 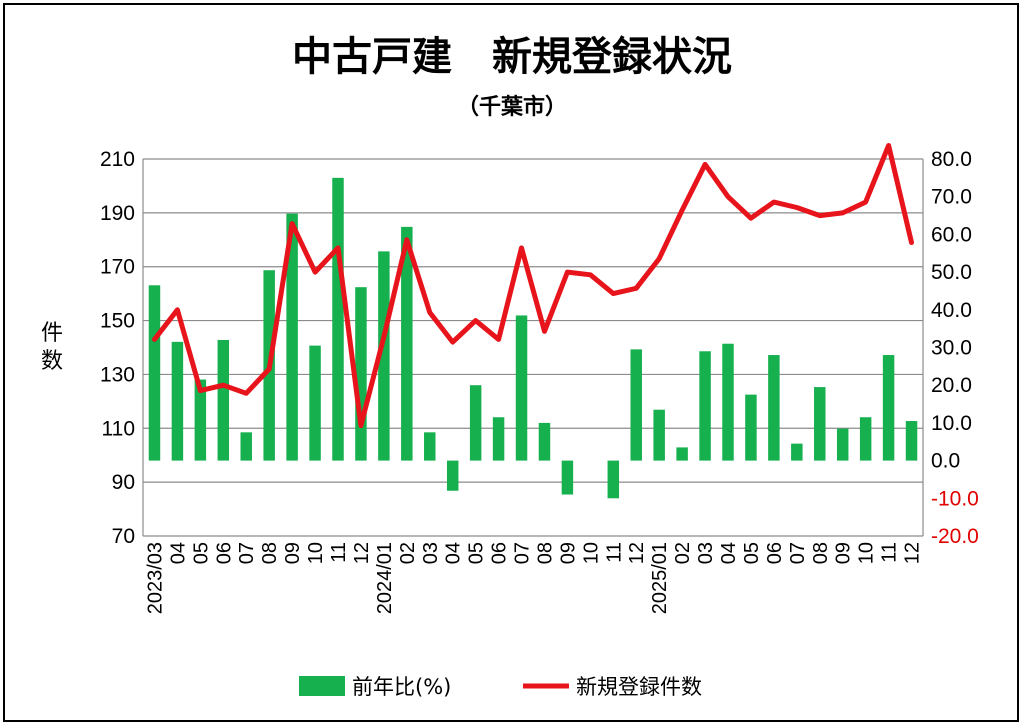 What do you see at coordinates (52, 333) in the screenshot?
I see `left-axis-label-char: 件` at bounding box center [52, 333].